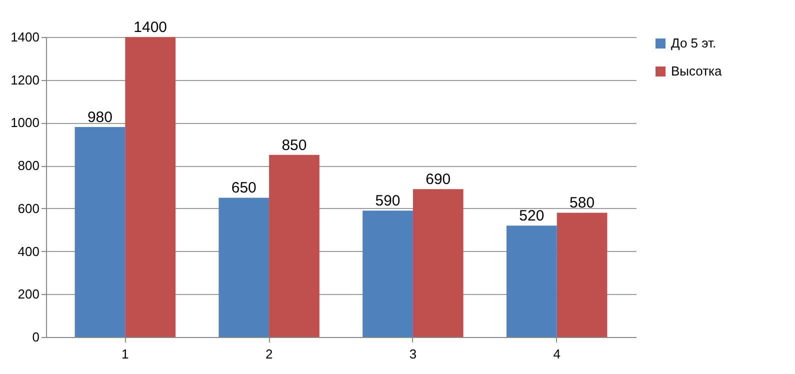 This screenshot has height=374, width=795. I want to click on y-tick-label: 800, so click(29, 166).